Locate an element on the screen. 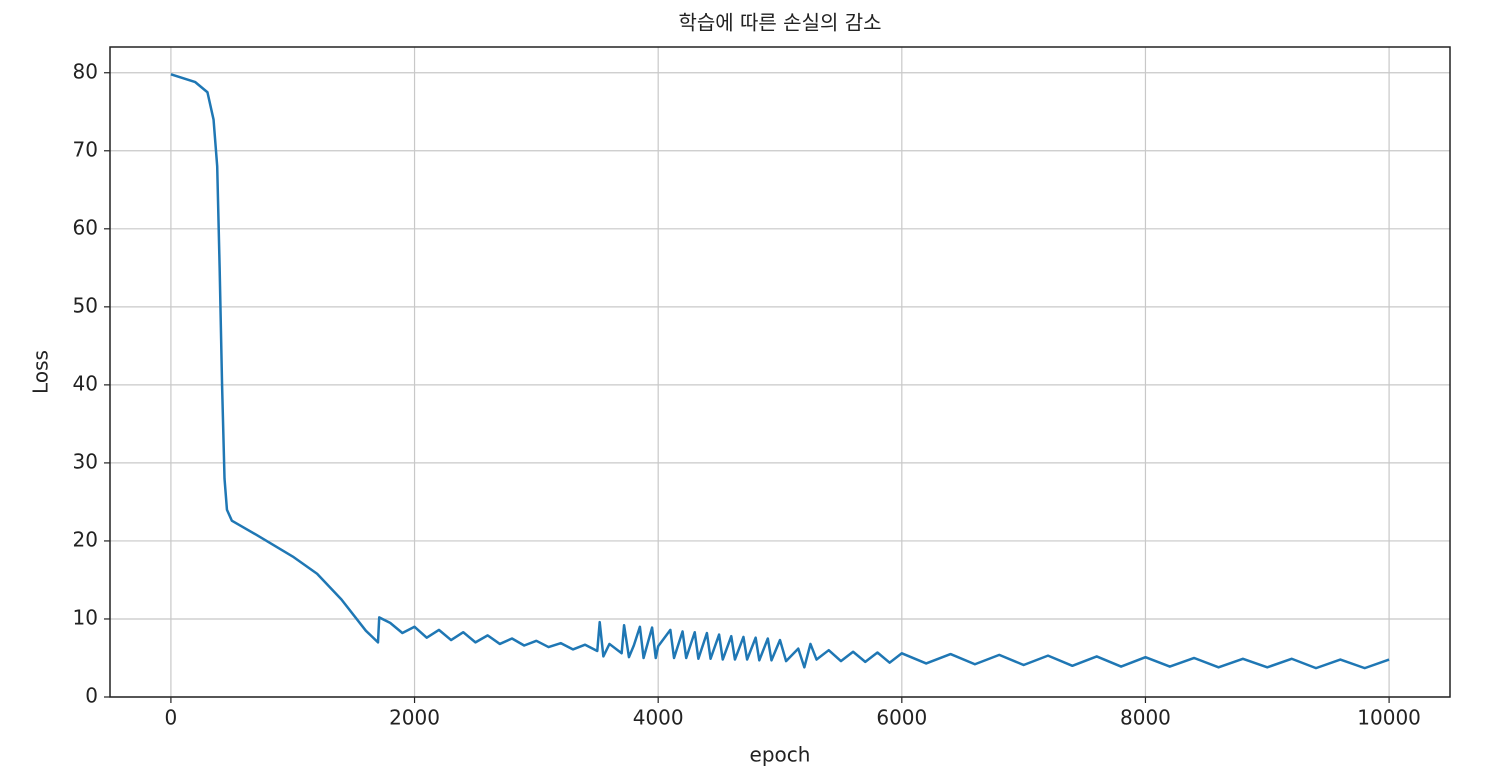  x-tick-label: 0 is located at coordinates (171, 718).